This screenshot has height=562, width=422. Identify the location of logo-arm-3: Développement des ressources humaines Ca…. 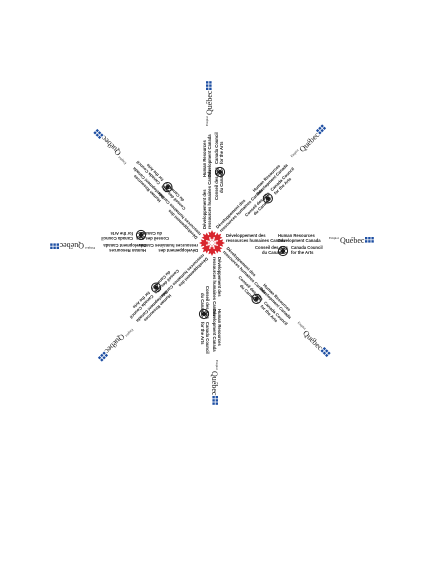
(210, 331).